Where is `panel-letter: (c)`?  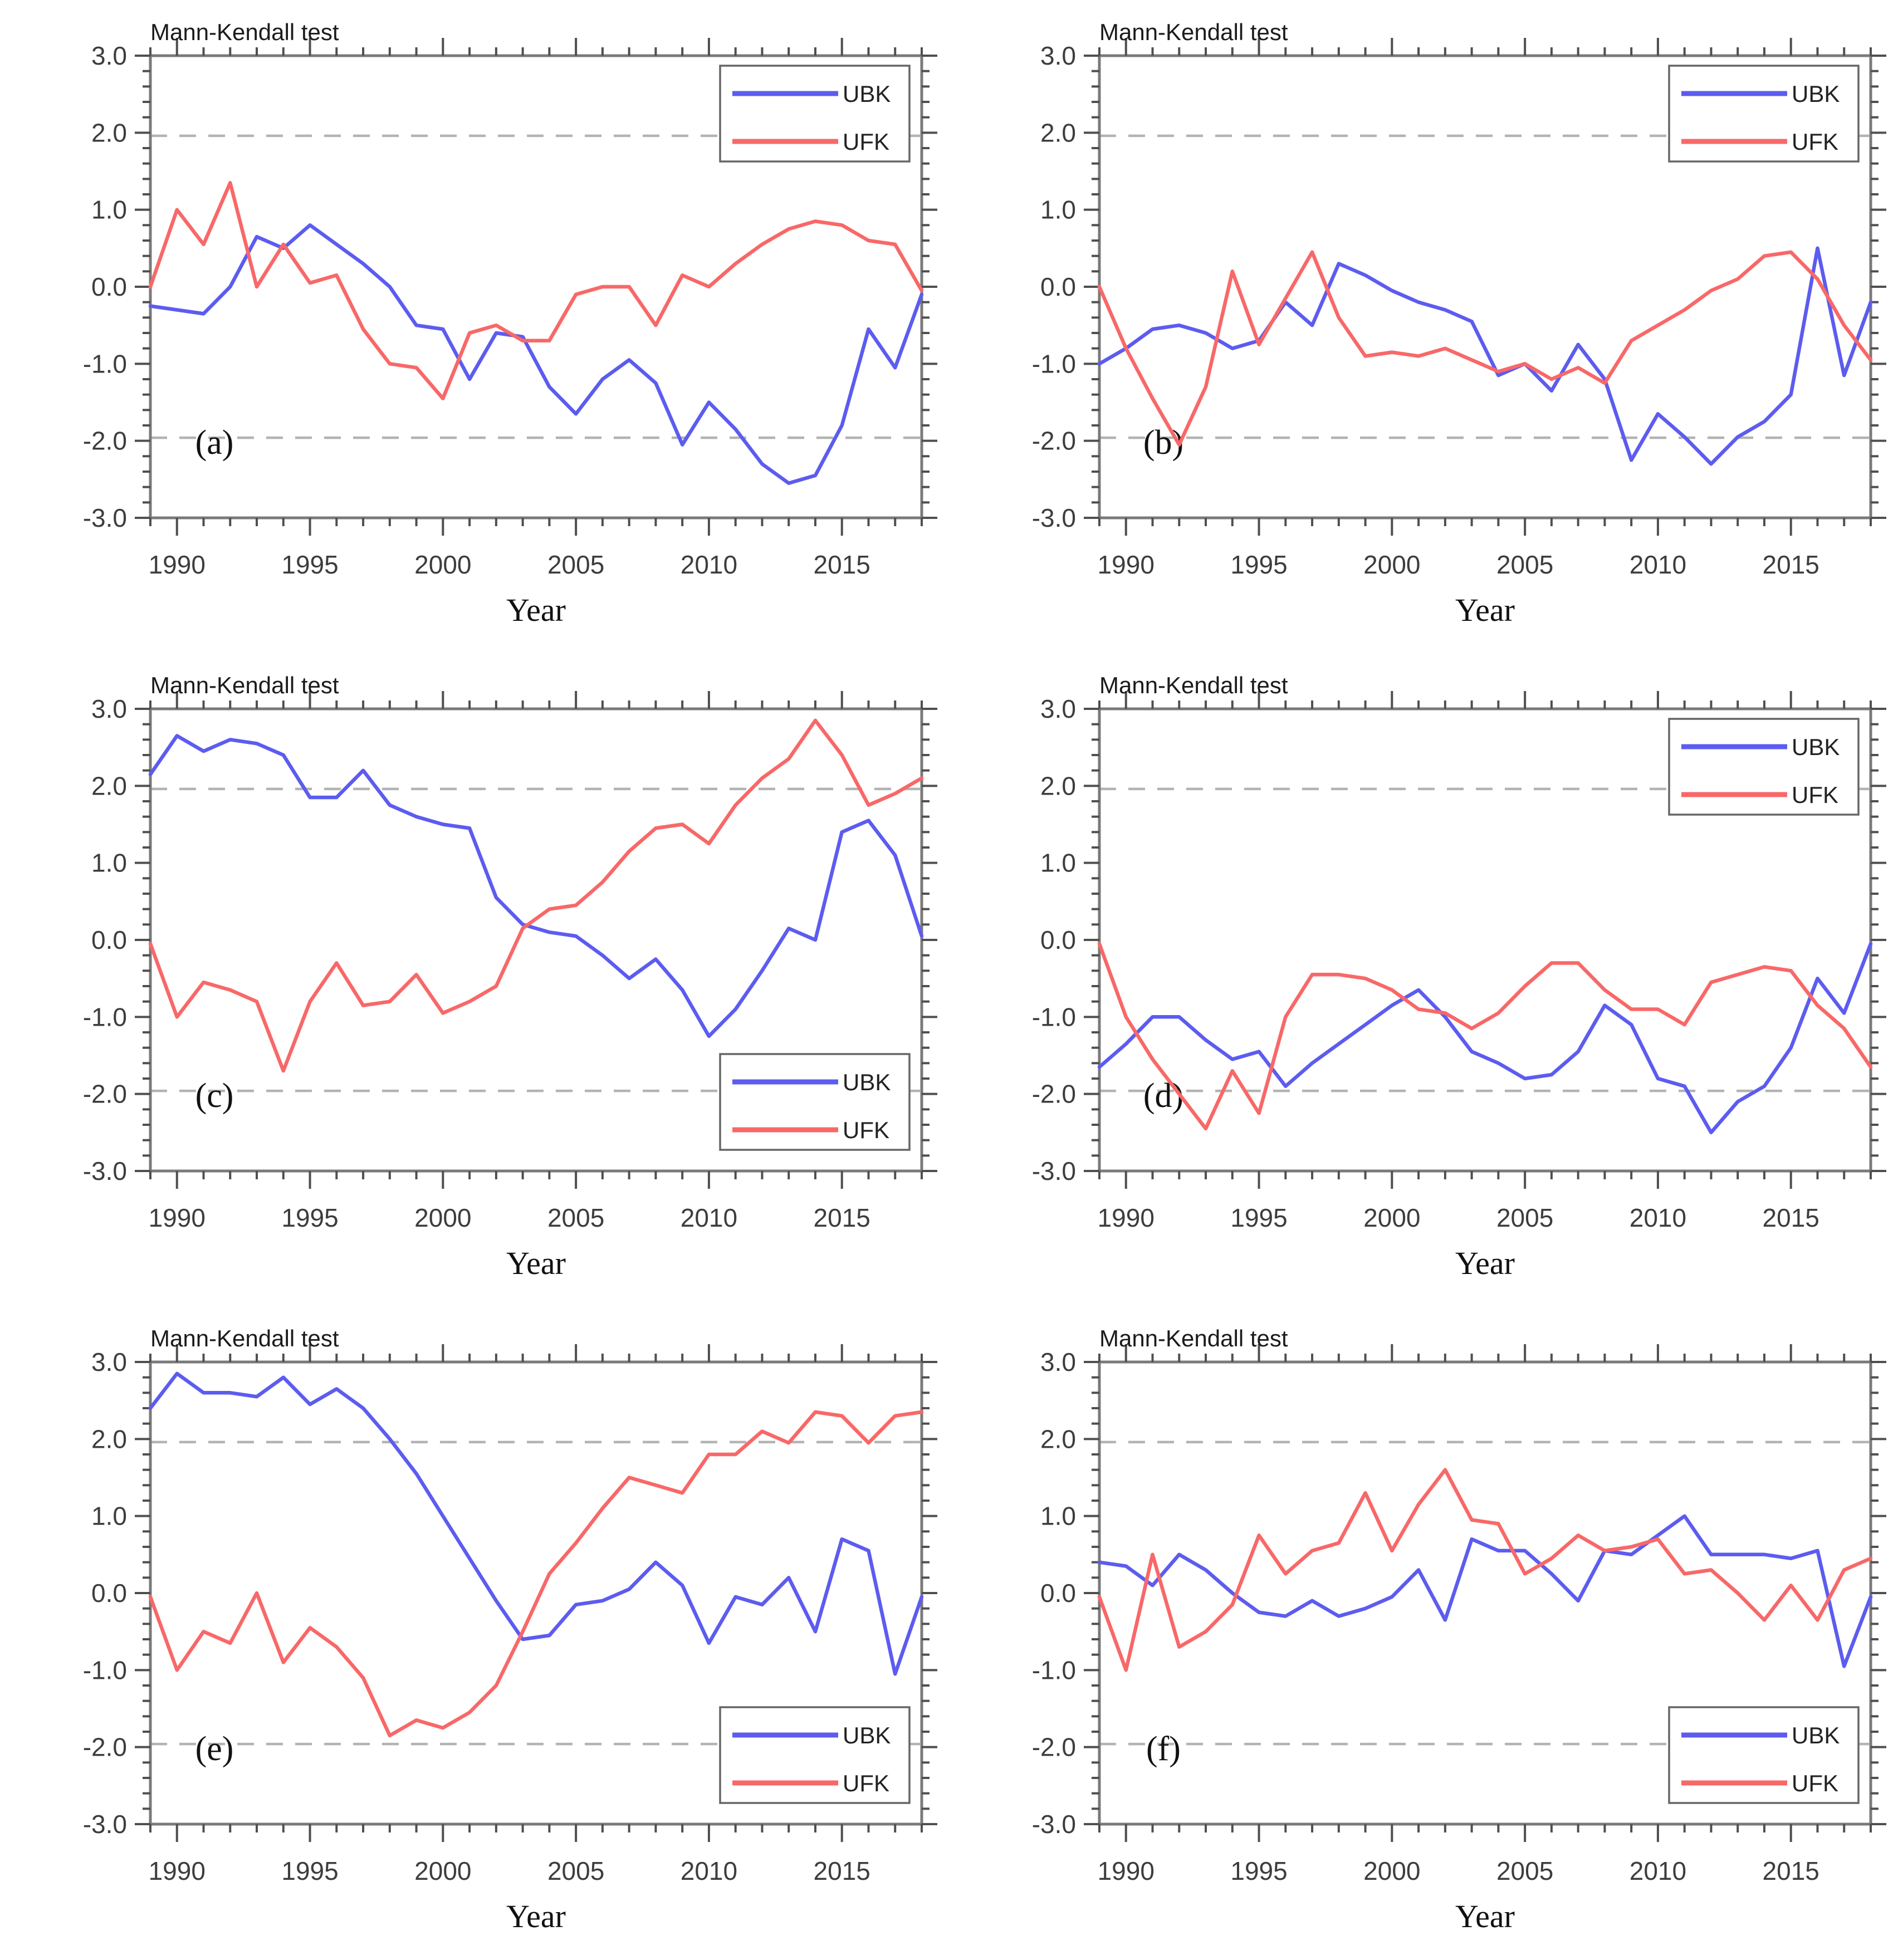 panel-letter: (c) is located at coordinates (215, 1096).